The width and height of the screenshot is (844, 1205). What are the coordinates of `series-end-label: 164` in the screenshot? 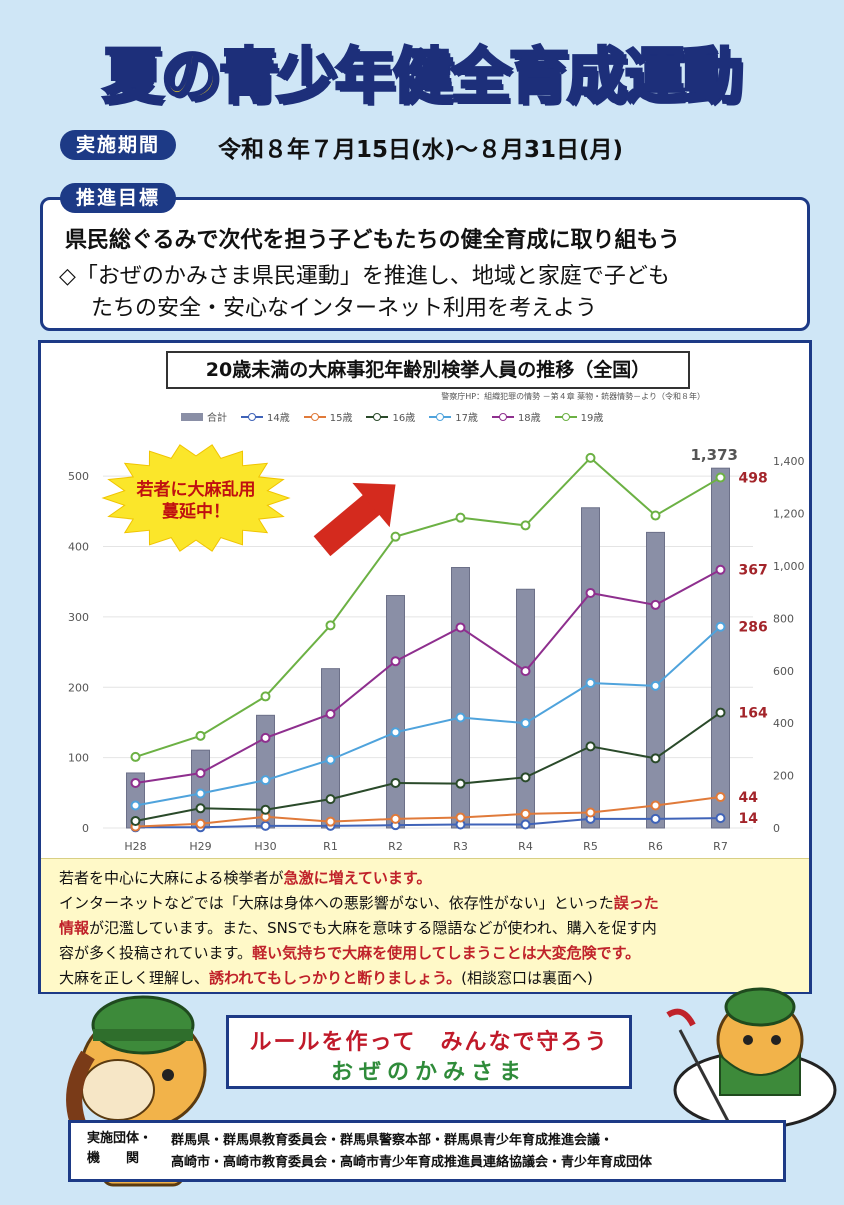 It's located at (753, 714).